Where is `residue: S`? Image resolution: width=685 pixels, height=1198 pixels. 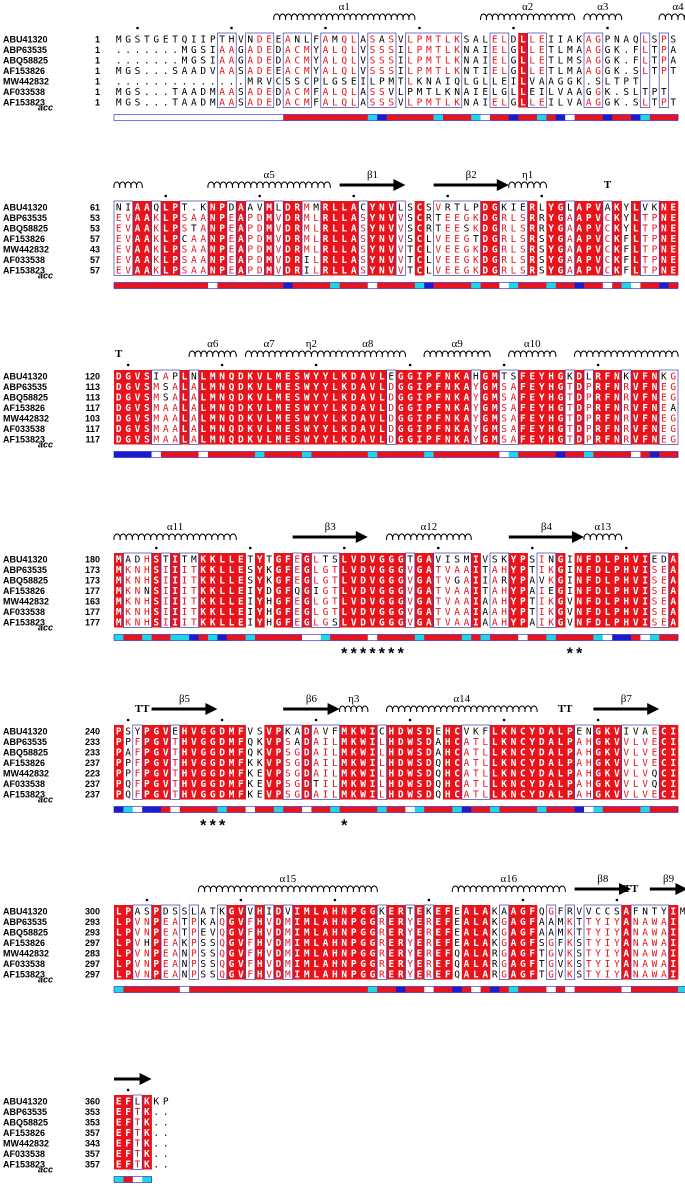
residue: S is located at coordinates (523, 260).